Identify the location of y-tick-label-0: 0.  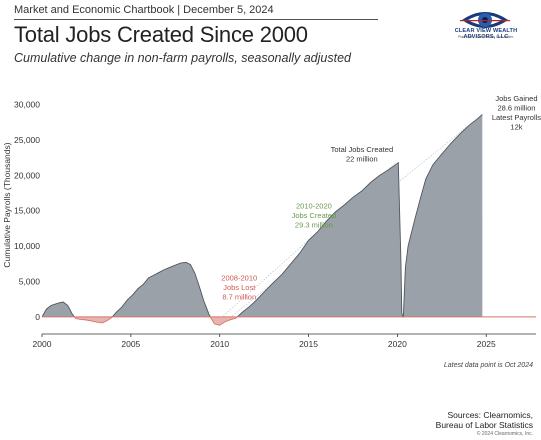
(37, 317).